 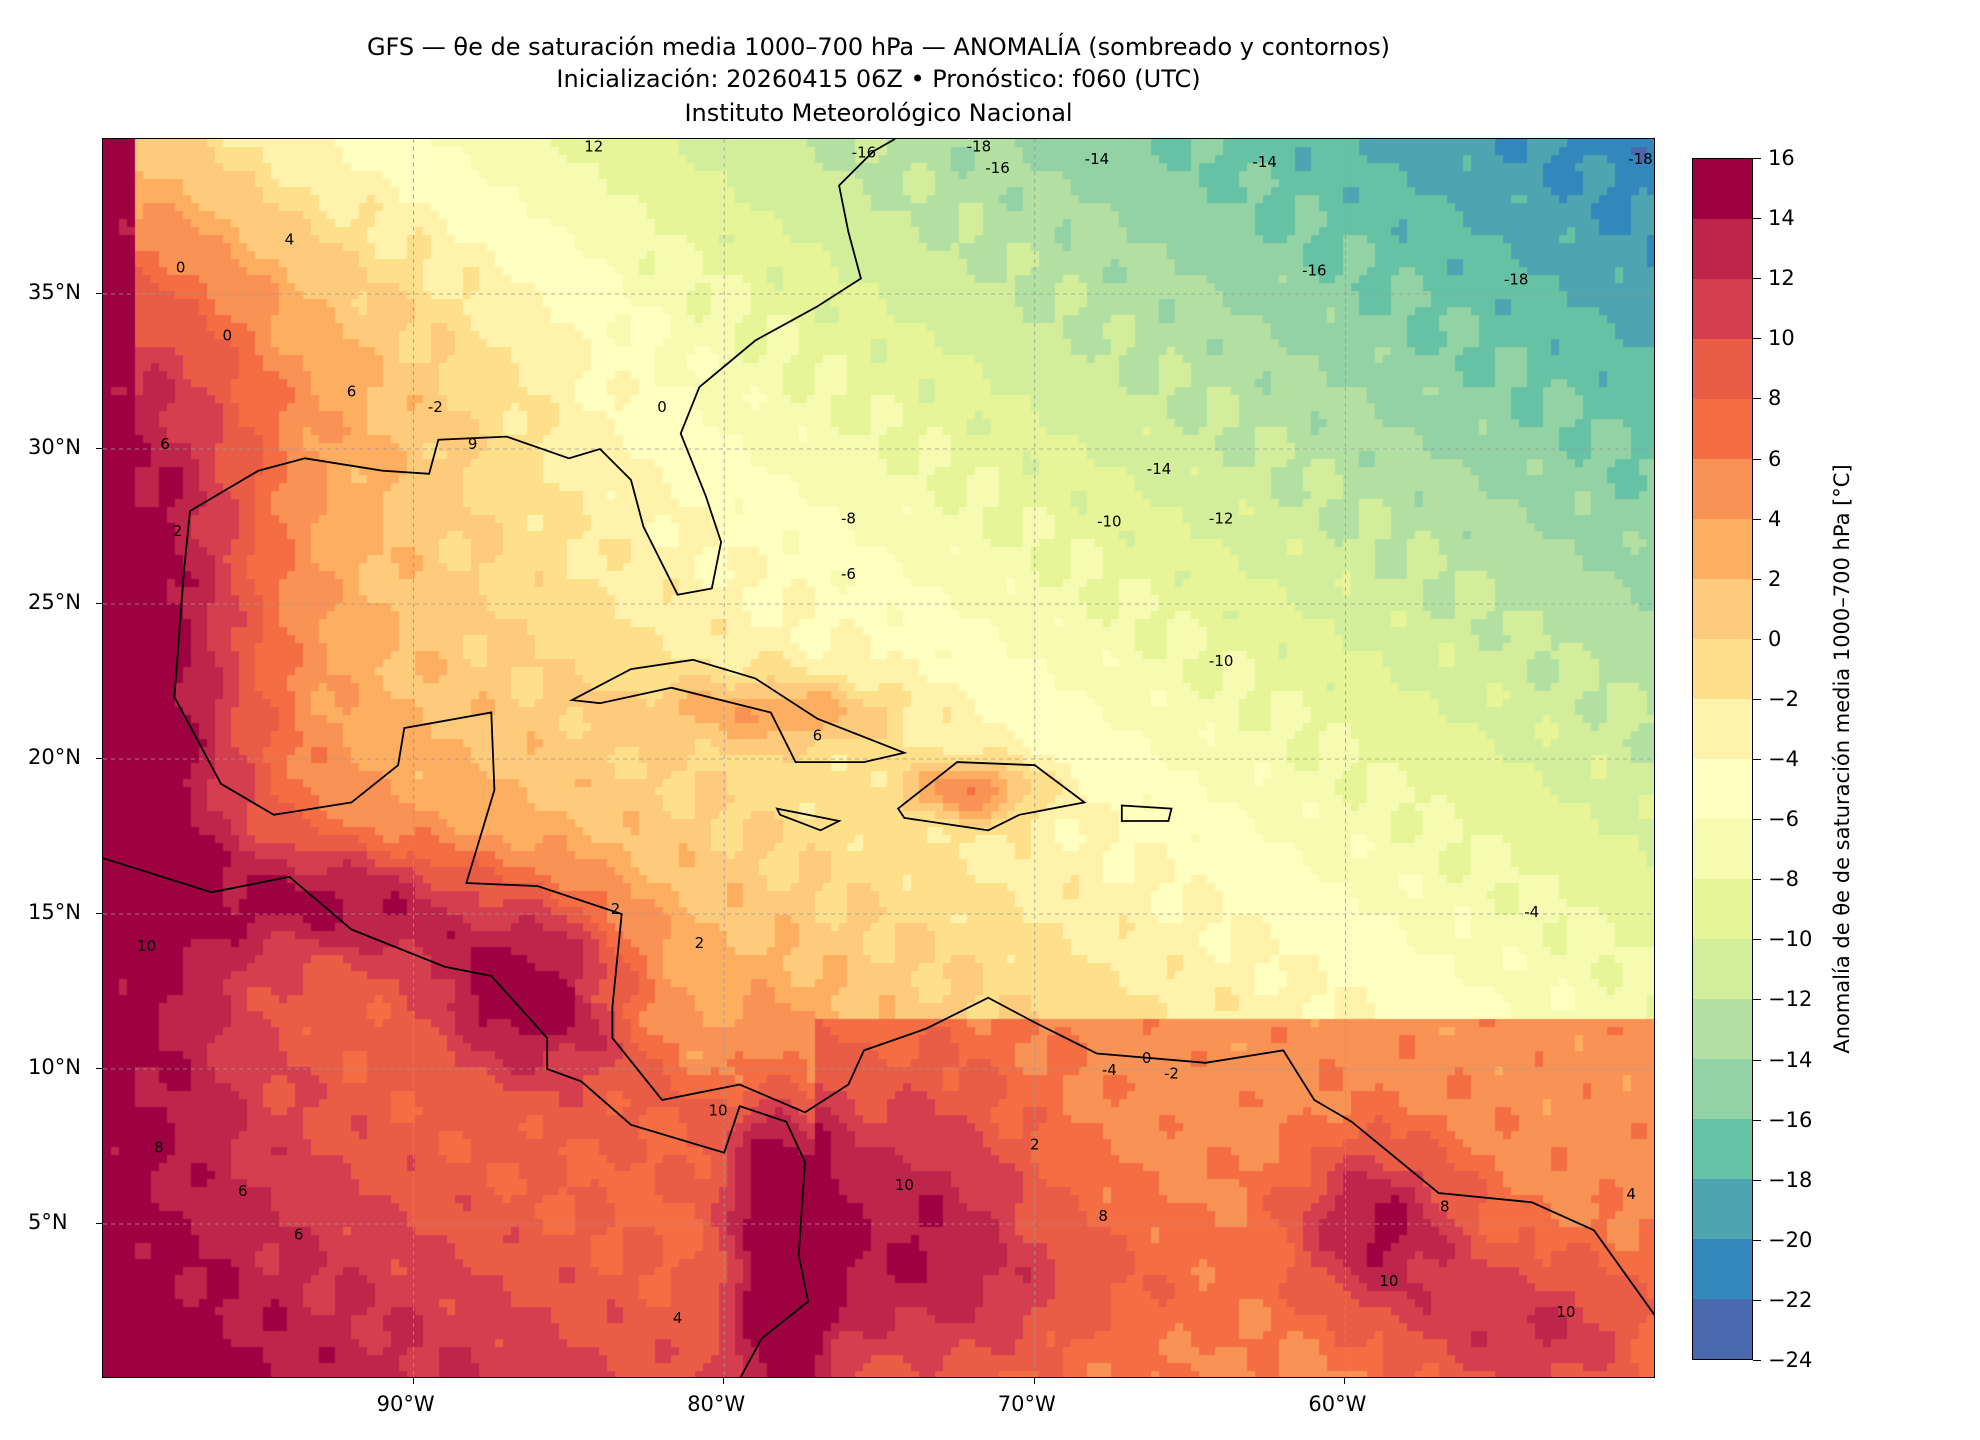 What do you see at coordinates (1790, 1119) in the screenshot?
I see `colorbar-tick-label: −16` at bounding box center [1790, 1119].